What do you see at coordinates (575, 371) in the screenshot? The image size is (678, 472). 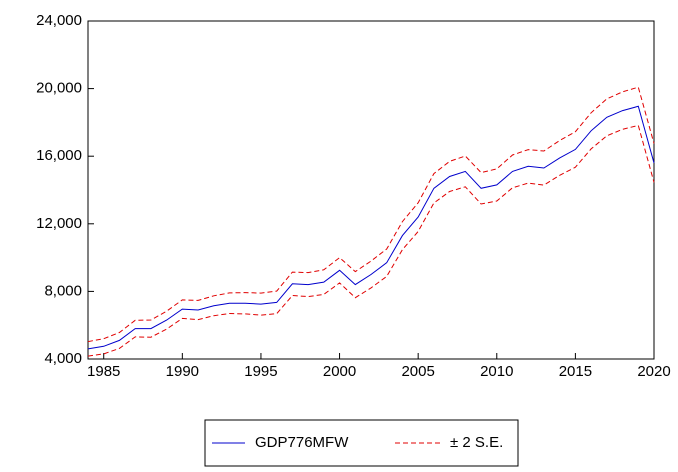 I see `x-tick-label: 2015` at bounding box center [575, 371].